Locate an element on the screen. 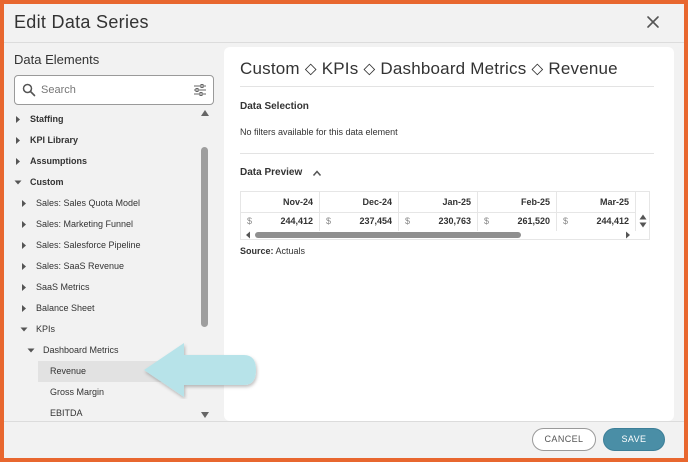 Image resolution: width=688 pixels, height=462 pixels. tree-item: KPI Library is located at coordinates (107, 140).